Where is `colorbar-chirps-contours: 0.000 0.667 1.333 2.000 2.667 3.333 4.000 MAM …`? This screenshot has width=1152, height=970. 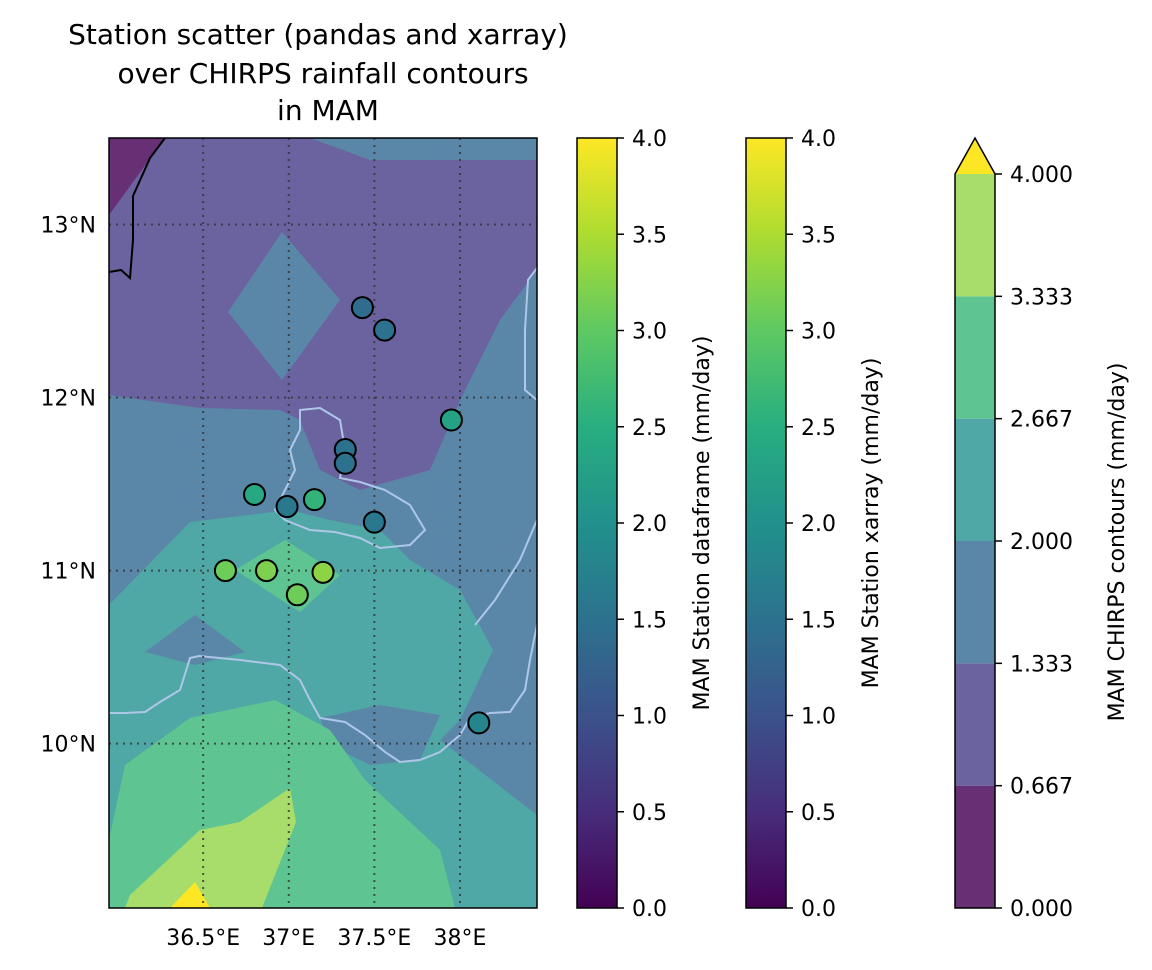 colorbar-chirps-contours: 0.000 0.667 1.333 2.000 2.667 3.333 4.000 MAM … is located at coordinates (1042, 529).